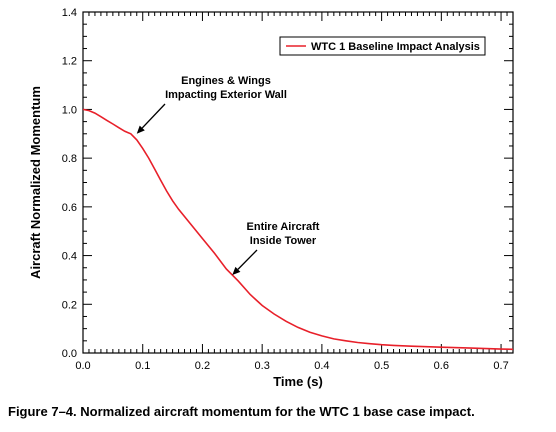 This screenshot has height=432, width=556. I want to click on legend: WTC 1 Baseline Impact Analysis, so click(382, 46).